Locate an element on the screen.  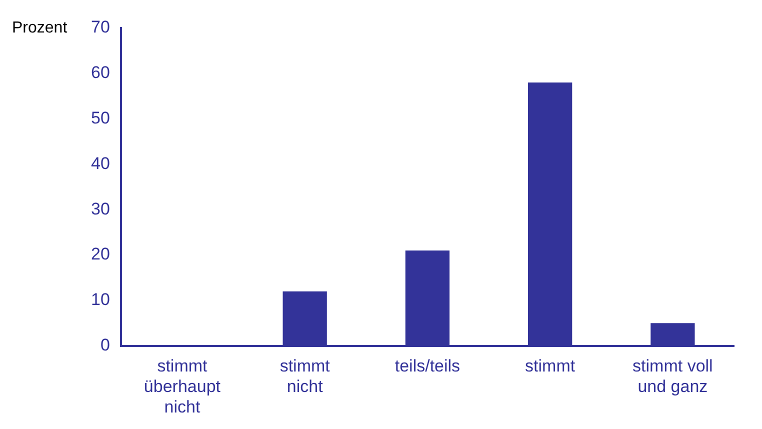
y-tick-label: 10 is located at coordinates (100, 300).